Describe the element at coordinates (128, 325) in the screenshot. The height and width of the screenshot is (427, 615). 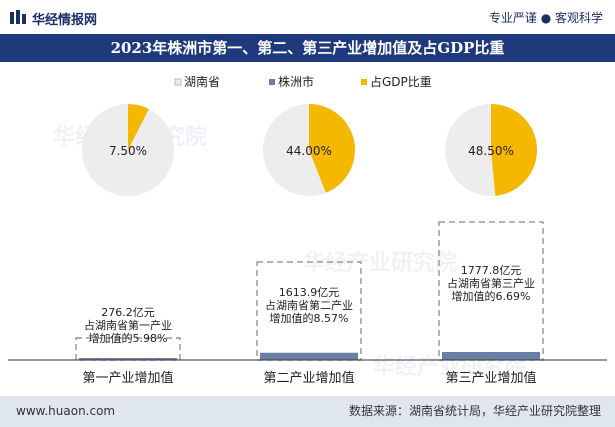
I see `annotation-1-line-2: 占湖南省第一产业` at that location.